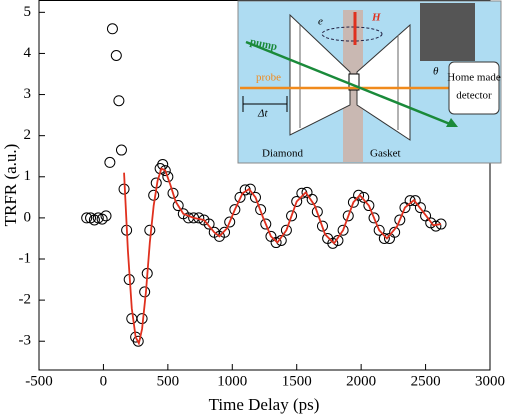  Describe the element at coordinates (28, 94) in the screenshot. I see `y-tick-label: 3` at that location.